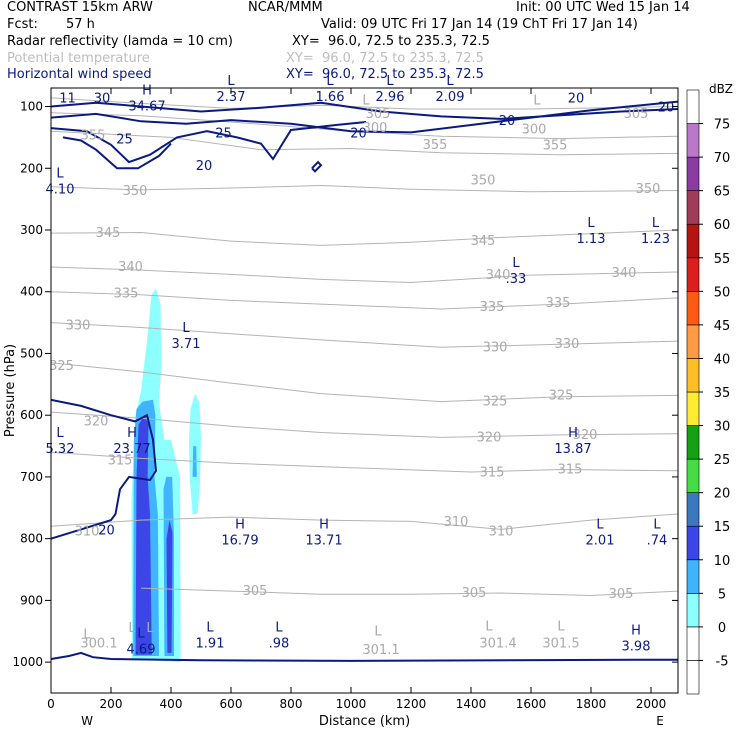  Describe the element at coordinates (660, 721) in the screenshot. I see `x-axis-east-label: E` at that location.